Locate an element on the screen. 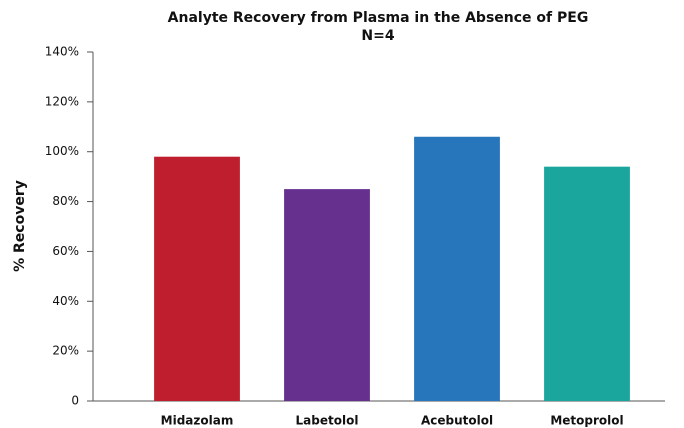  x-tick-label: Metoprolol is located at coordinates (586, 421).